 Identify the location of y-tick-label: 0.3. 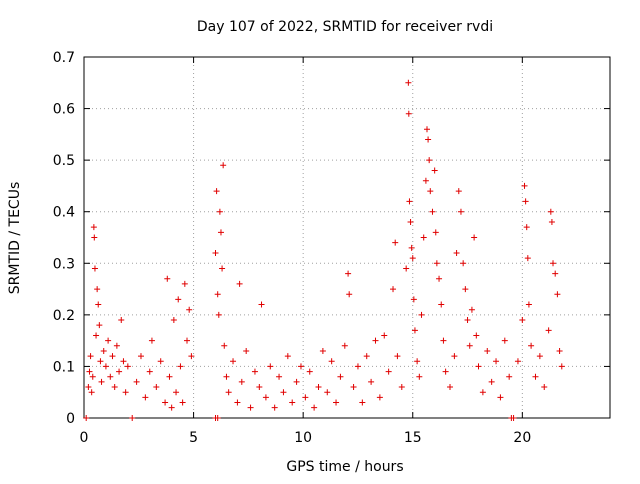
(64, 264).